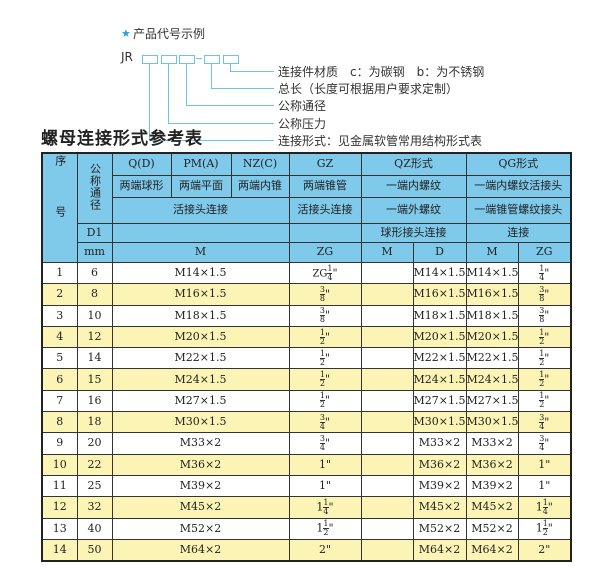 This screenshot has height=567, width=600. I want to click on cell-dn: 40, so click(94, 528).